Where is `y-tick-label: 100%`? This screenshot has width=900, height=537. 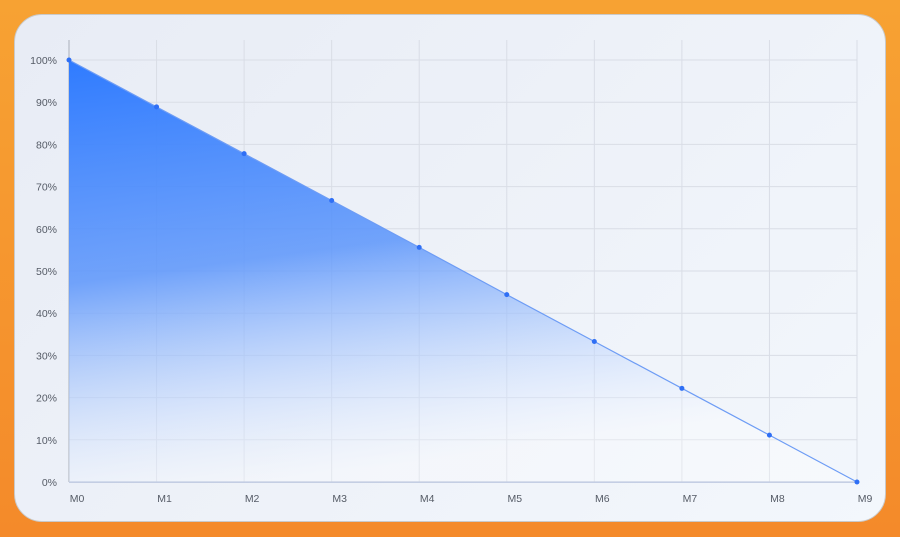
y-tick-label: 100% is located at coordinates (43, 61).